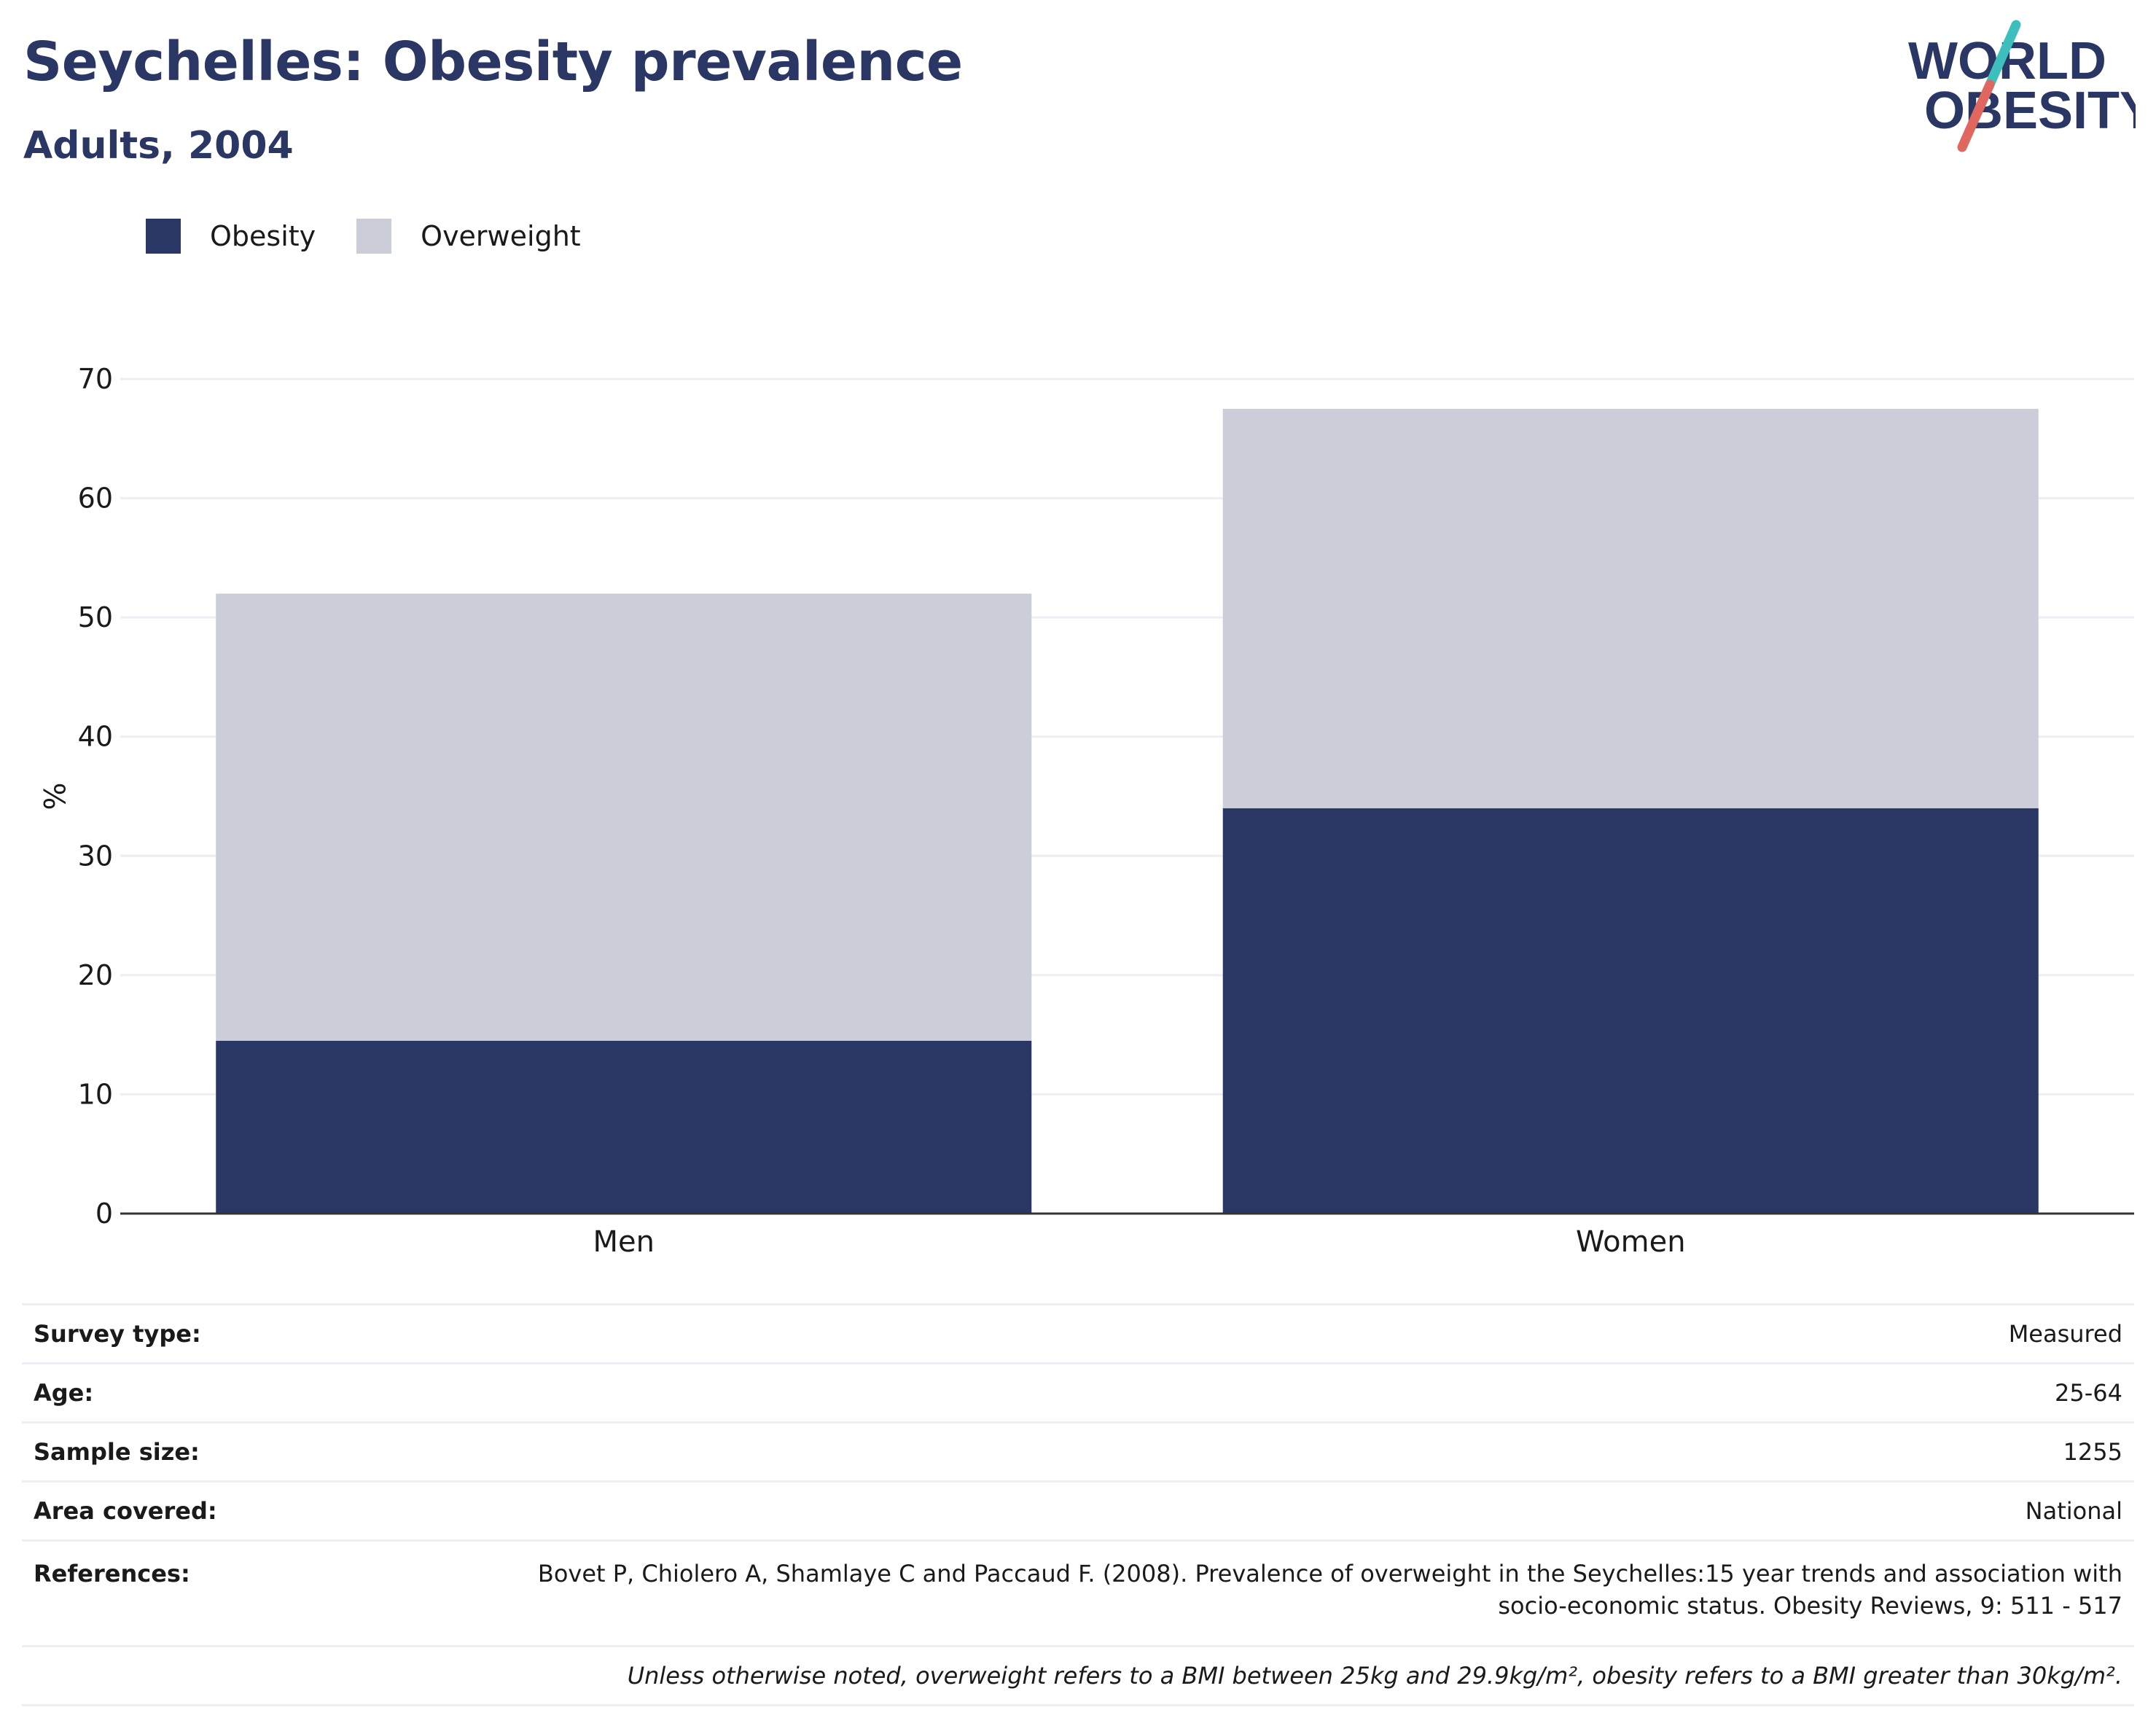  What do you see at coordinates (2003, 55) in the screenshot?
I see `logo-slash-teal` at bounding box center [2003, 55].